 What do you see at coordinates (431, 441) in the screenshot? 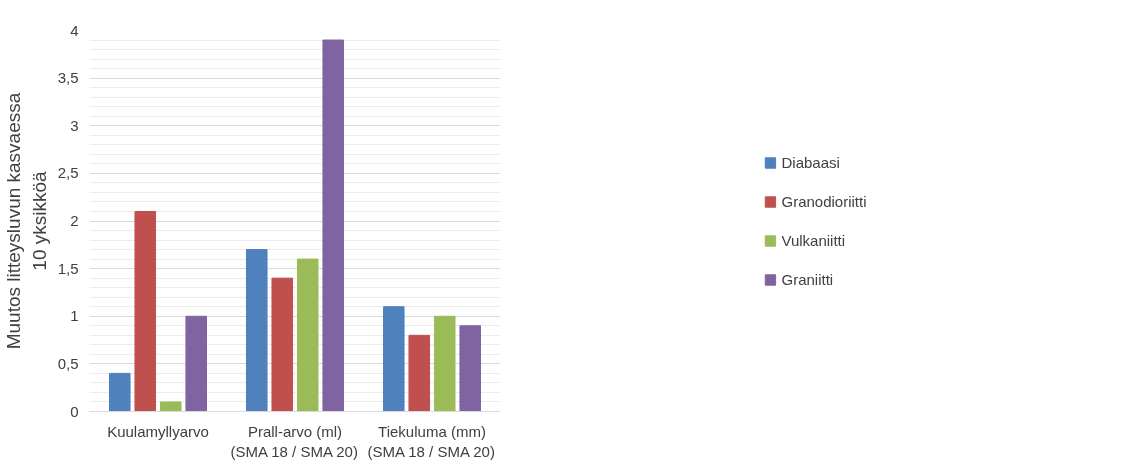
I see `x-tick-label: Tiekuluma (mm) (SMA 18 / SMA 20)` at bounding box center [431, 441].